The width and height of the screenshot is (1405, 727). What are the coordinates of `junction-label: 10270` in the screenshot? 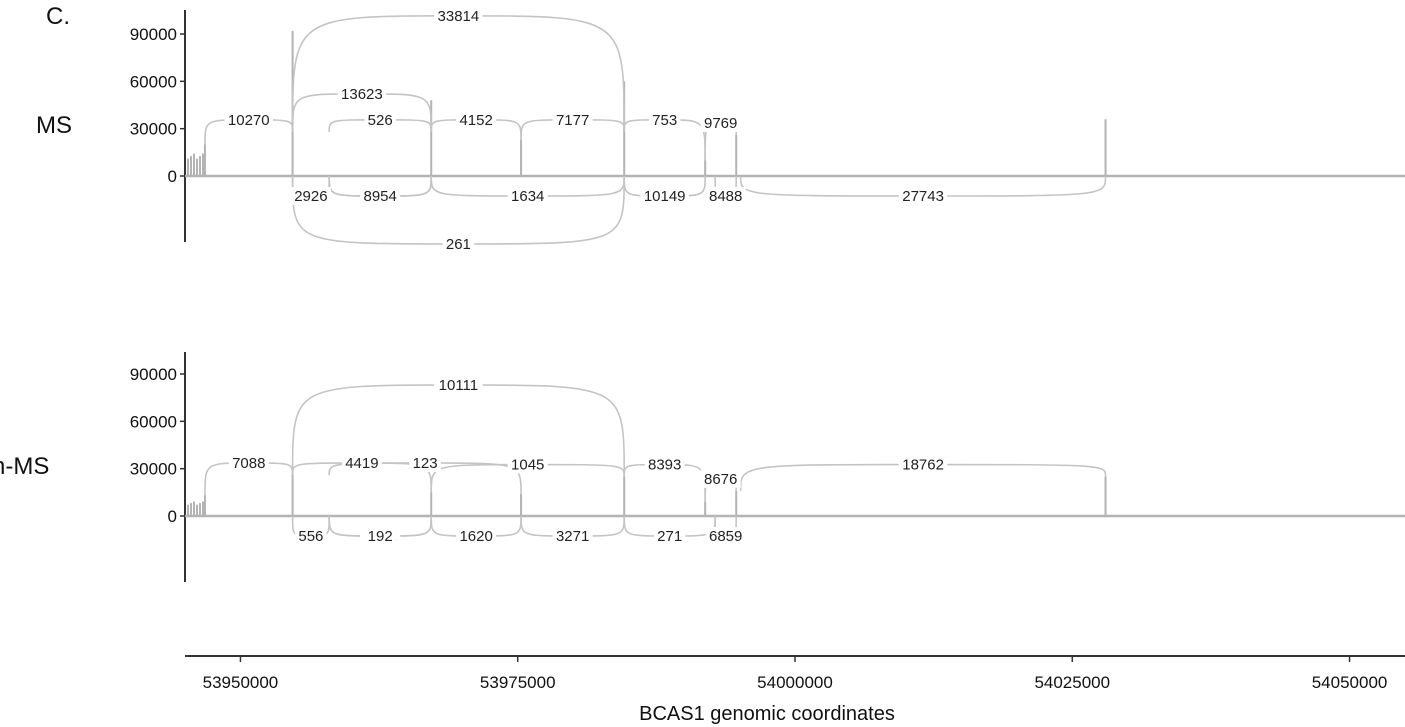 It's located at (249, 120).